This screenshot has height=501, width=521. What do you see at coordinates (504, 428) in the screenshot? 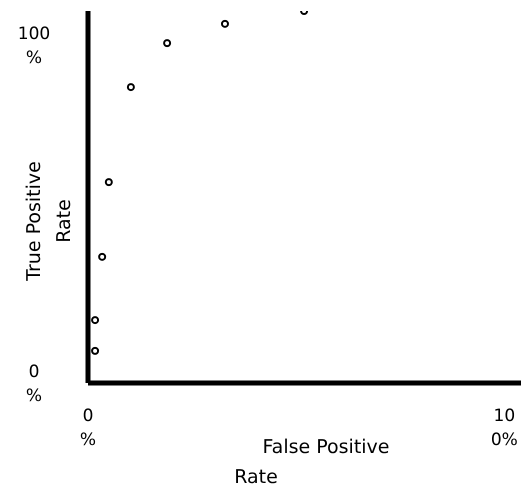
I see `x-tick-label: 100%` at bounding box center [504, 428].